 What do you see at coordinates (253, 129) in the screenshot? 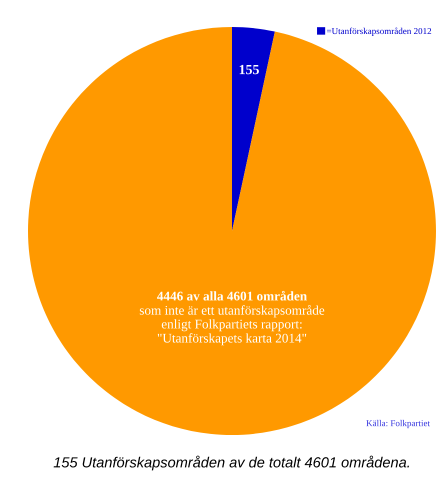
I see `pie-slice` at bounding box center [253, 129].